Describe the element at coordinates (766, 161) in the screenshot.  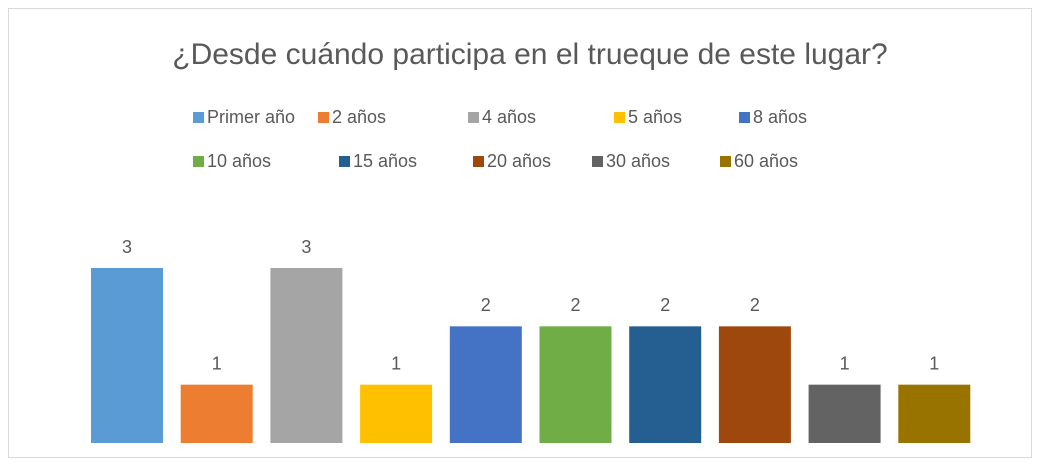
I see `legend-label: 60 años` at that location.